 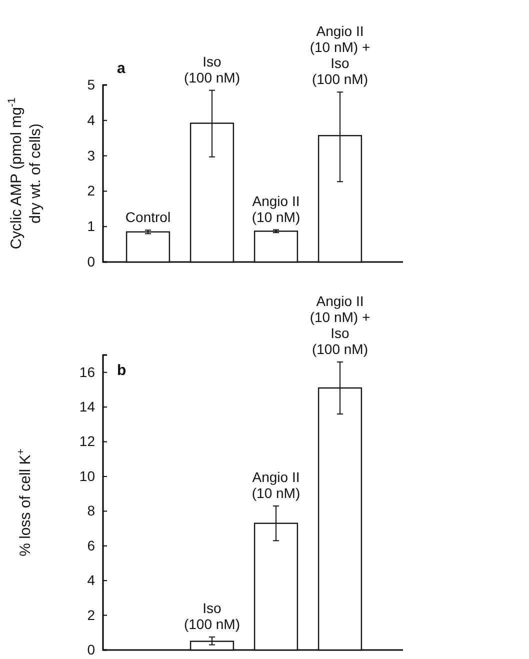 I want to click on y-tick-label: 6, so click(x=91, y=545).